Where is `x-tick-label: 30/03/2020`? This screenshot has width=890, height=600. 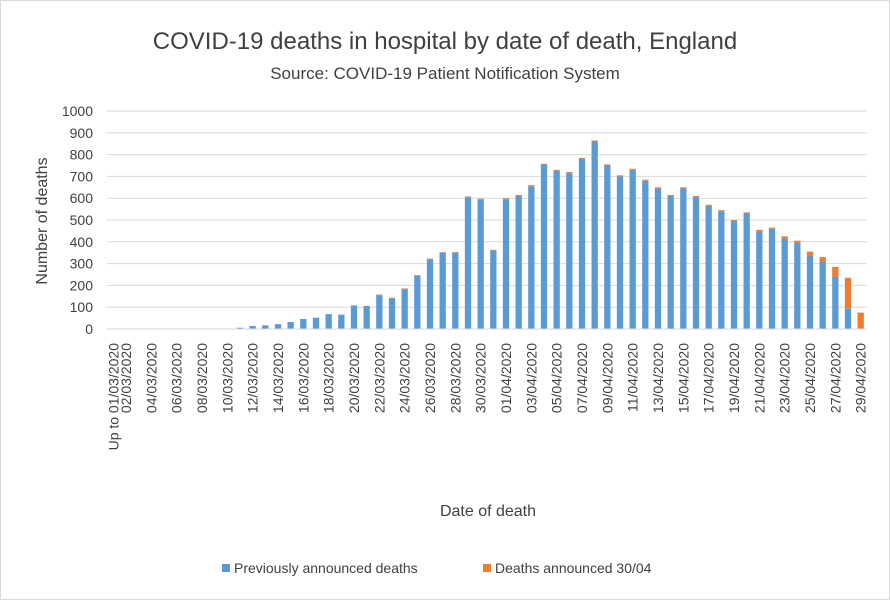 x-tick-label: 30/03/2020 is located at coordinates (481, 378).